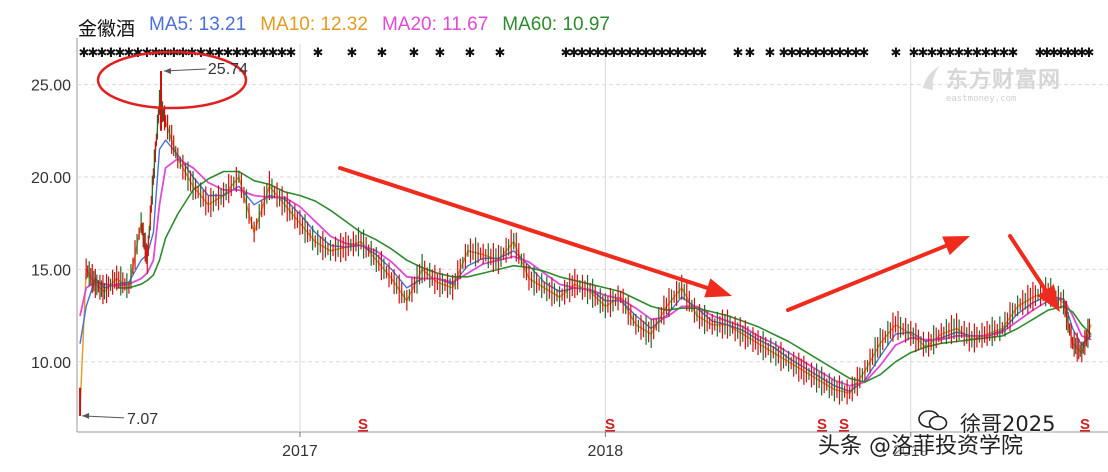 The image size is (1108, 472). I want to click on watermark-title: 东方财富网, so click(1004, 80).